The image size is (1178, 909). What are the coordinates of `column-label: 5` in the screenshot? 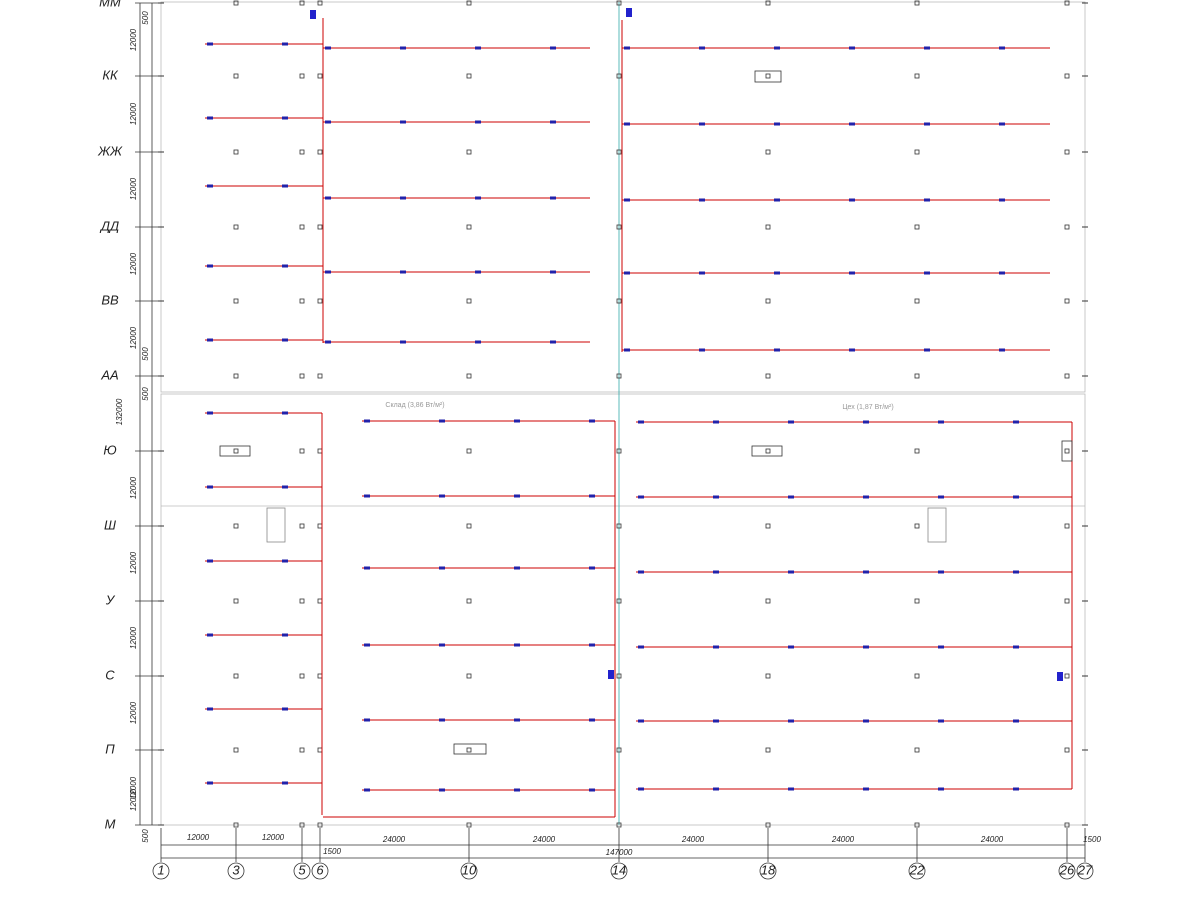 It's located at (302, 869).